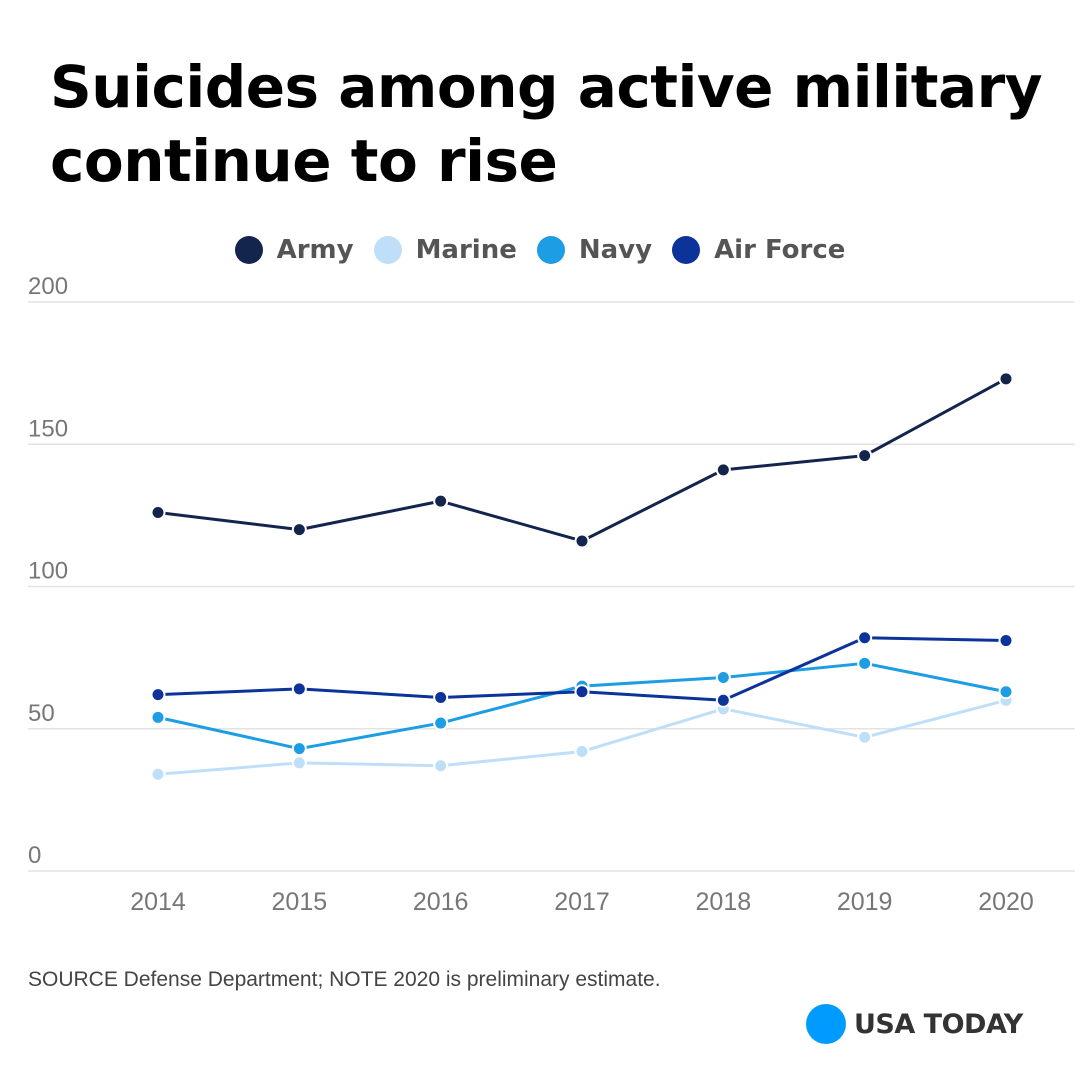 Image resolution: width=1080 pixels, height=1080 pixels. What do you see at coordinates (158, 902) in the screenshot?
I see `x-tick-label: 2014` at bounding box center [158, 902].